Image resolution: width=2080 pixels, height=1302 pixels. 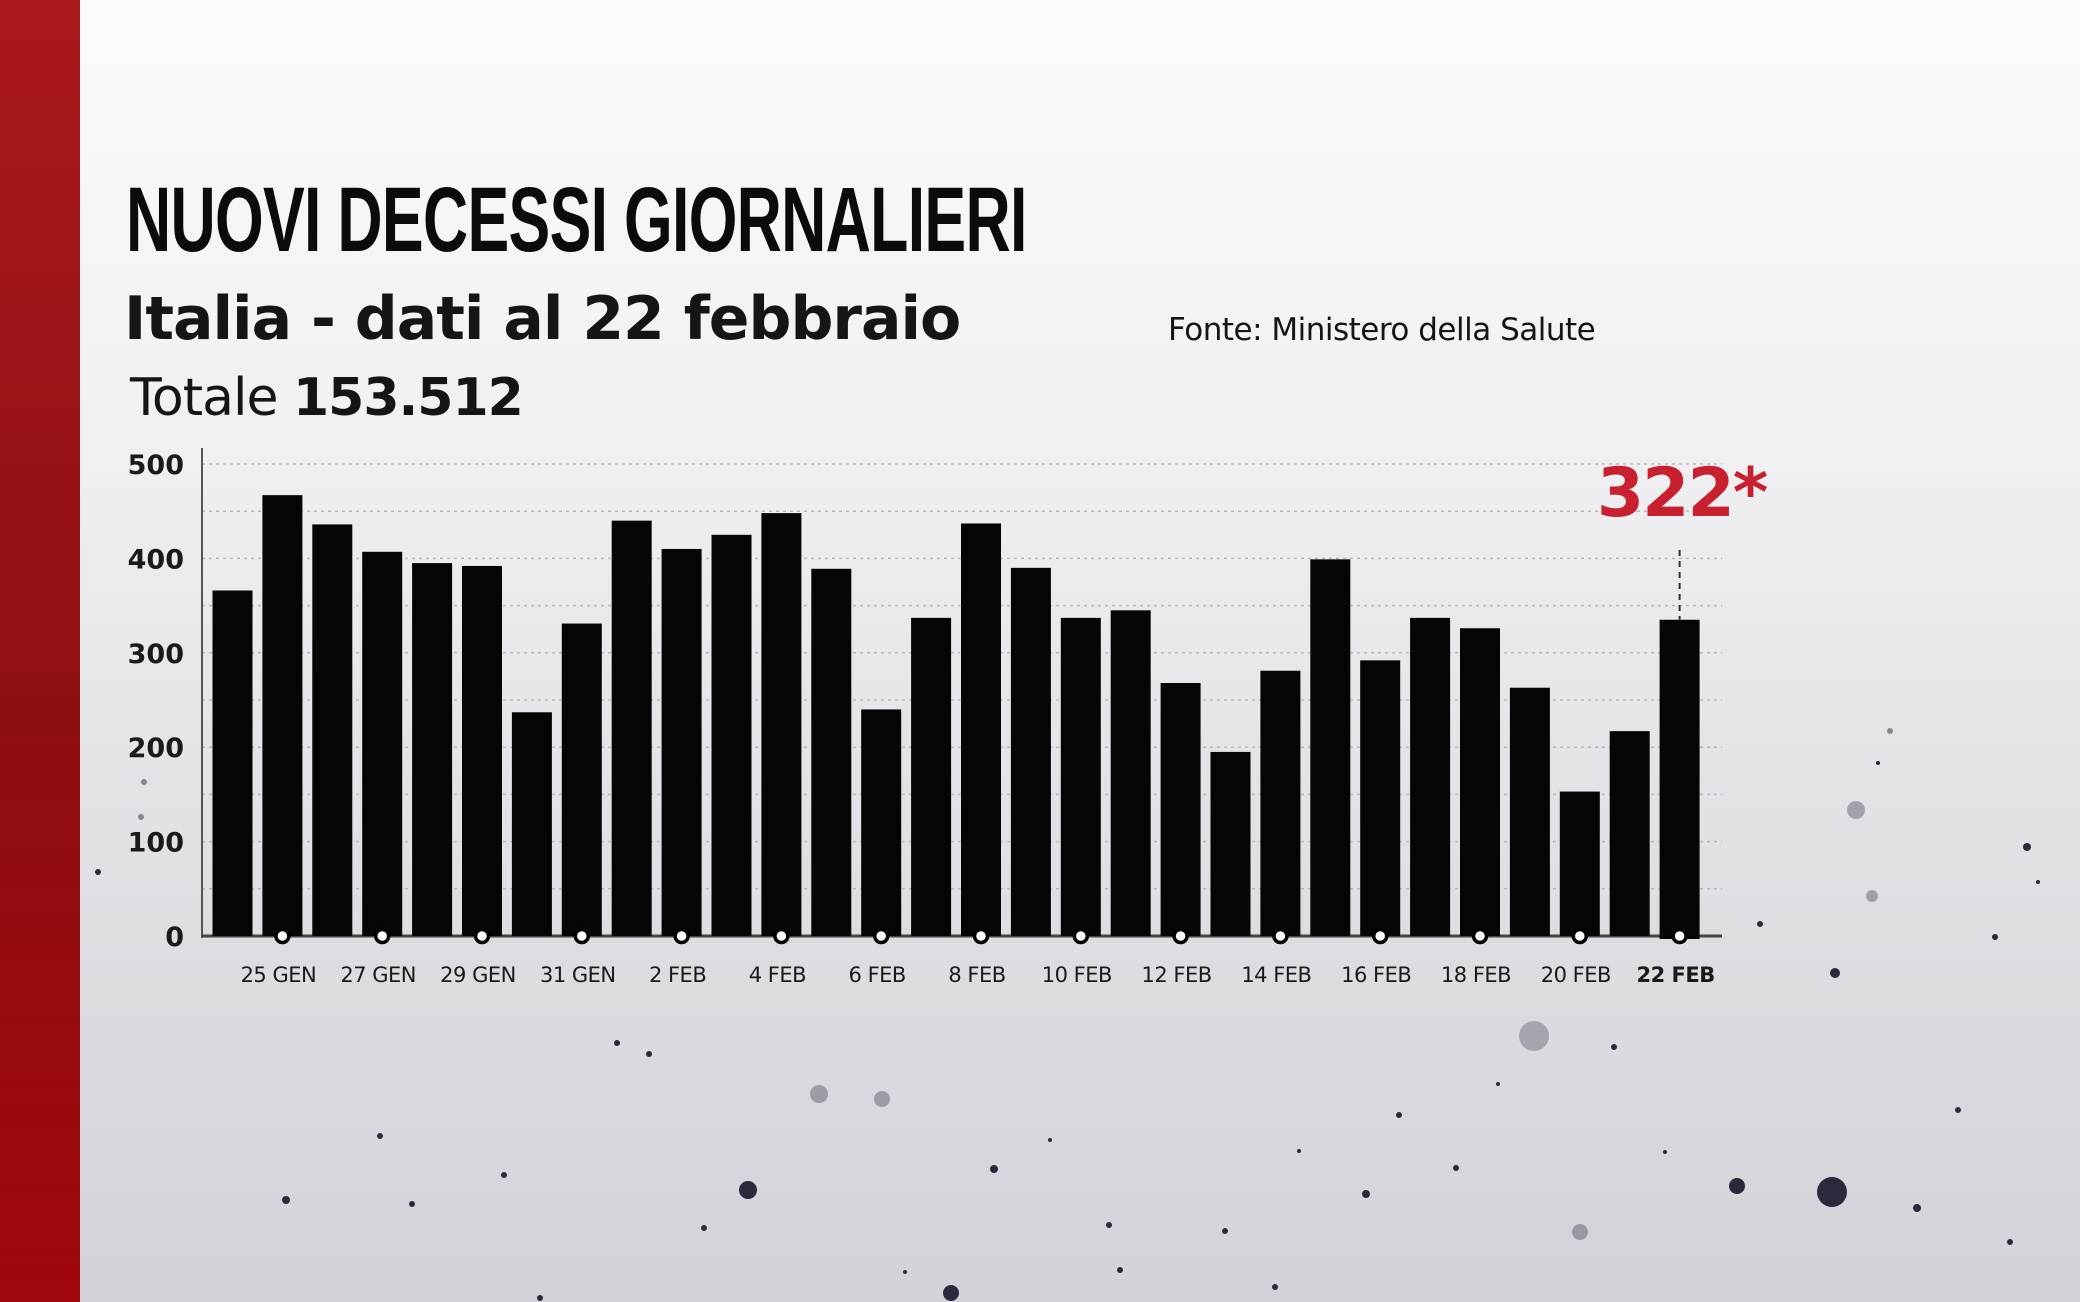 What do you see at coordinates (279, 975) in the screenshot?
I see `x-tick-label: 25 GEN` at bounding box center [279, 975].